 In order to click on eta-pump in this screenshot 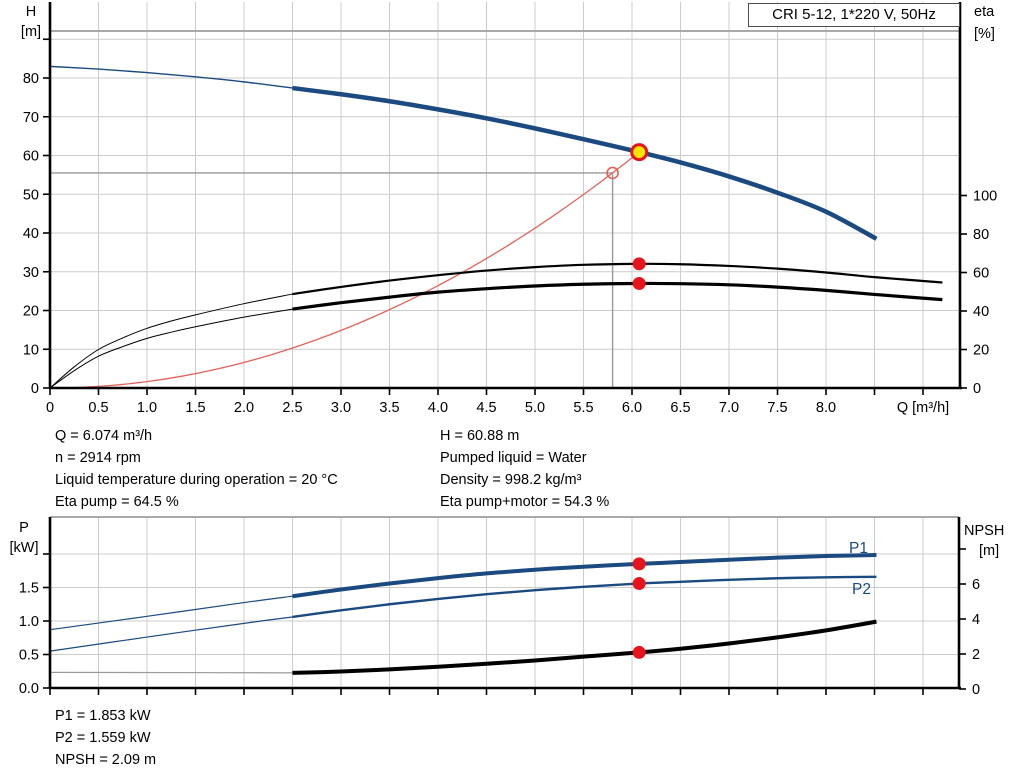, I will do `click(617, 279)`.